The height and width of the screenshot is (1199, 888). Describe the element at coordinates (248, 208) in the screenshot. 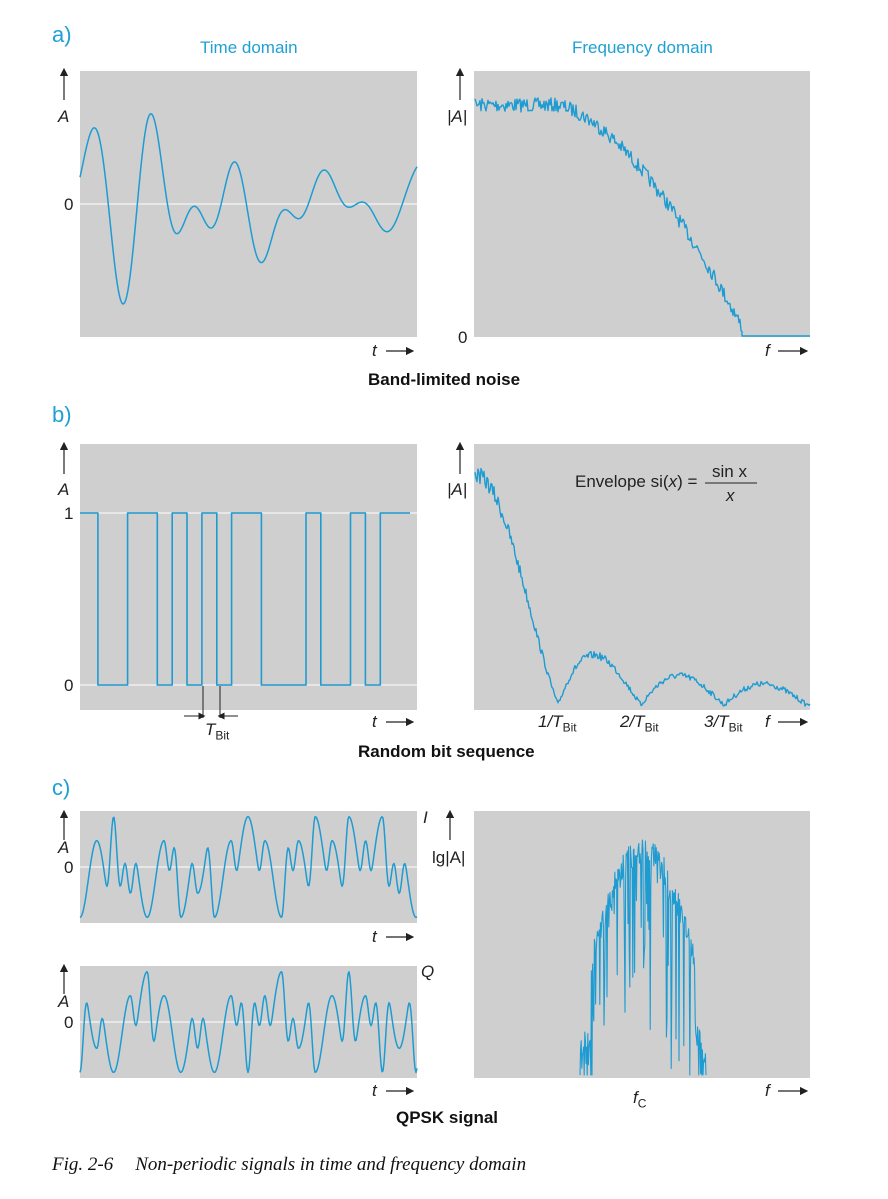

I see `noise-time-trace` at that location.